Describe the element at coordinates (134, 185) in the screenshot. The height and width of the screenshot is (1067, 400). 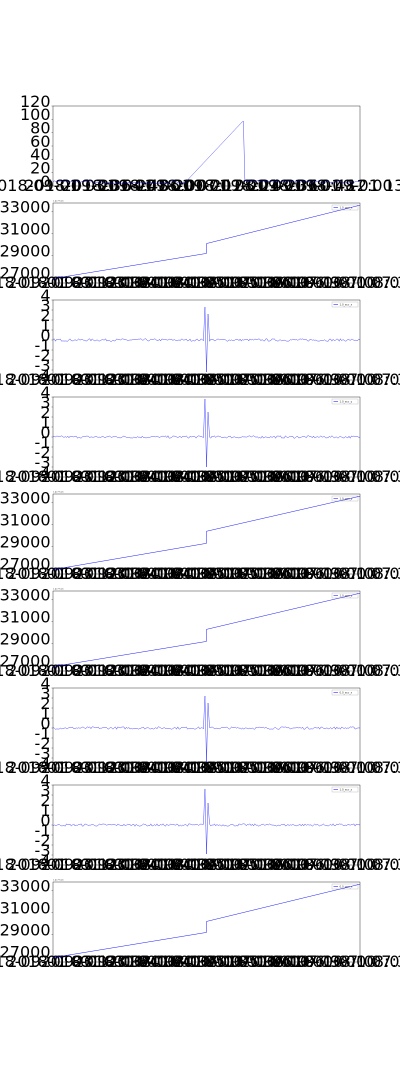
I see `x-tick-label: 2018-09-01 06:00` at that location.